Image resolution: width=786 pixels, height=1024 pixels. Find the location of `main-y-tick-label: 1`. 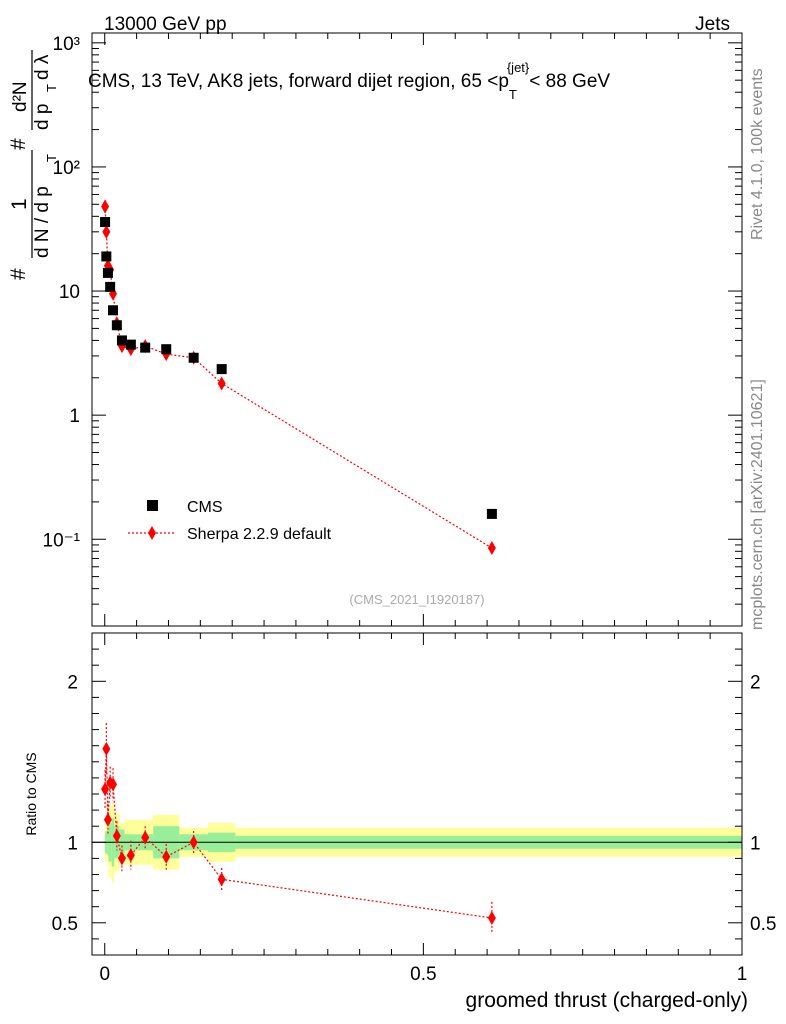

main-y-tick-label: 1 is located at coordinates (74, 416).